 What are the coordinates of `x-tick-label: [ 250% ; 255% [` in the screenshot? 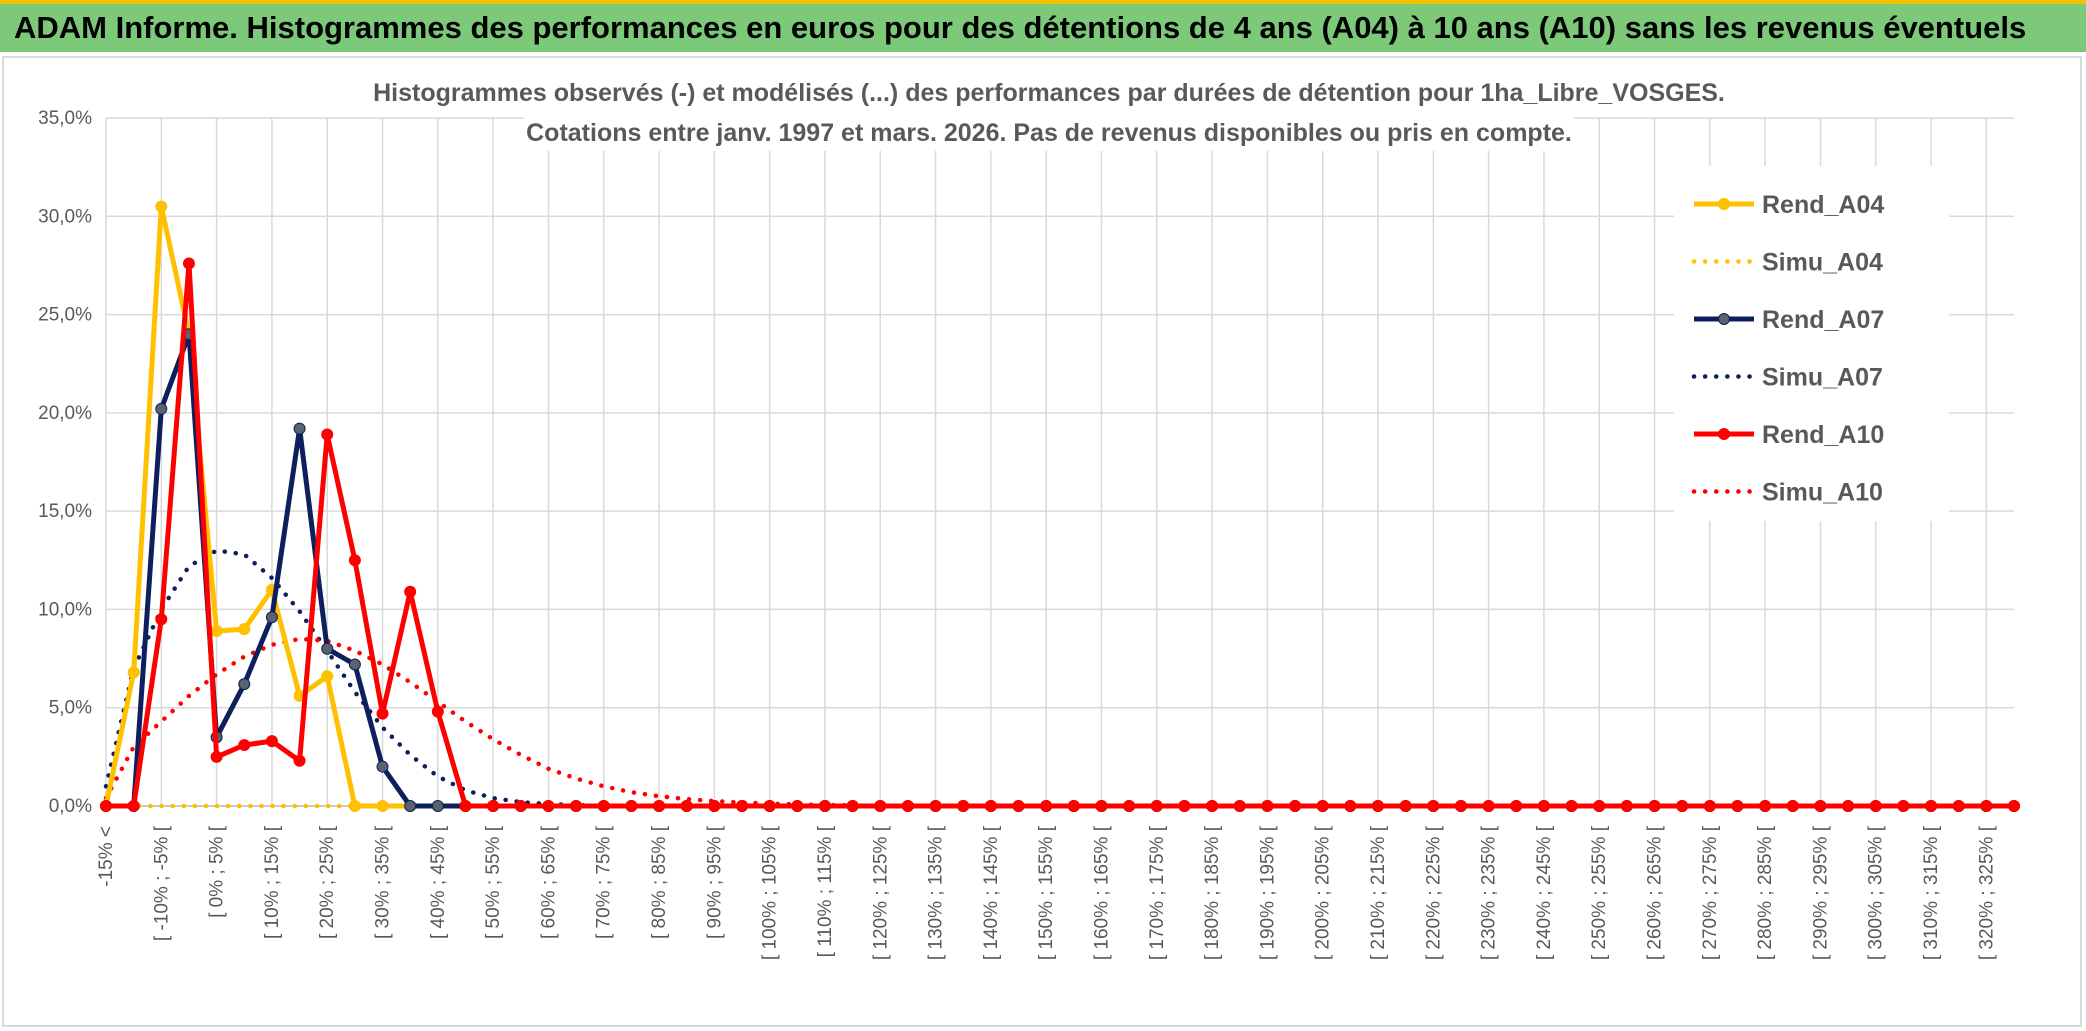 It's located at (1599, 892).